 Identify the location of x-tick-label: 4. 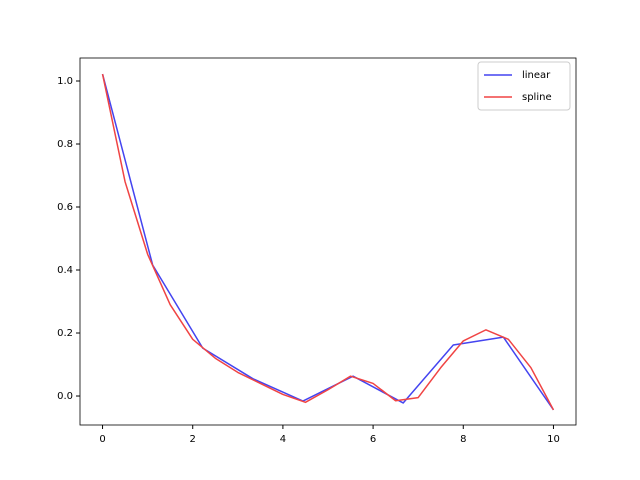
(283, 439).